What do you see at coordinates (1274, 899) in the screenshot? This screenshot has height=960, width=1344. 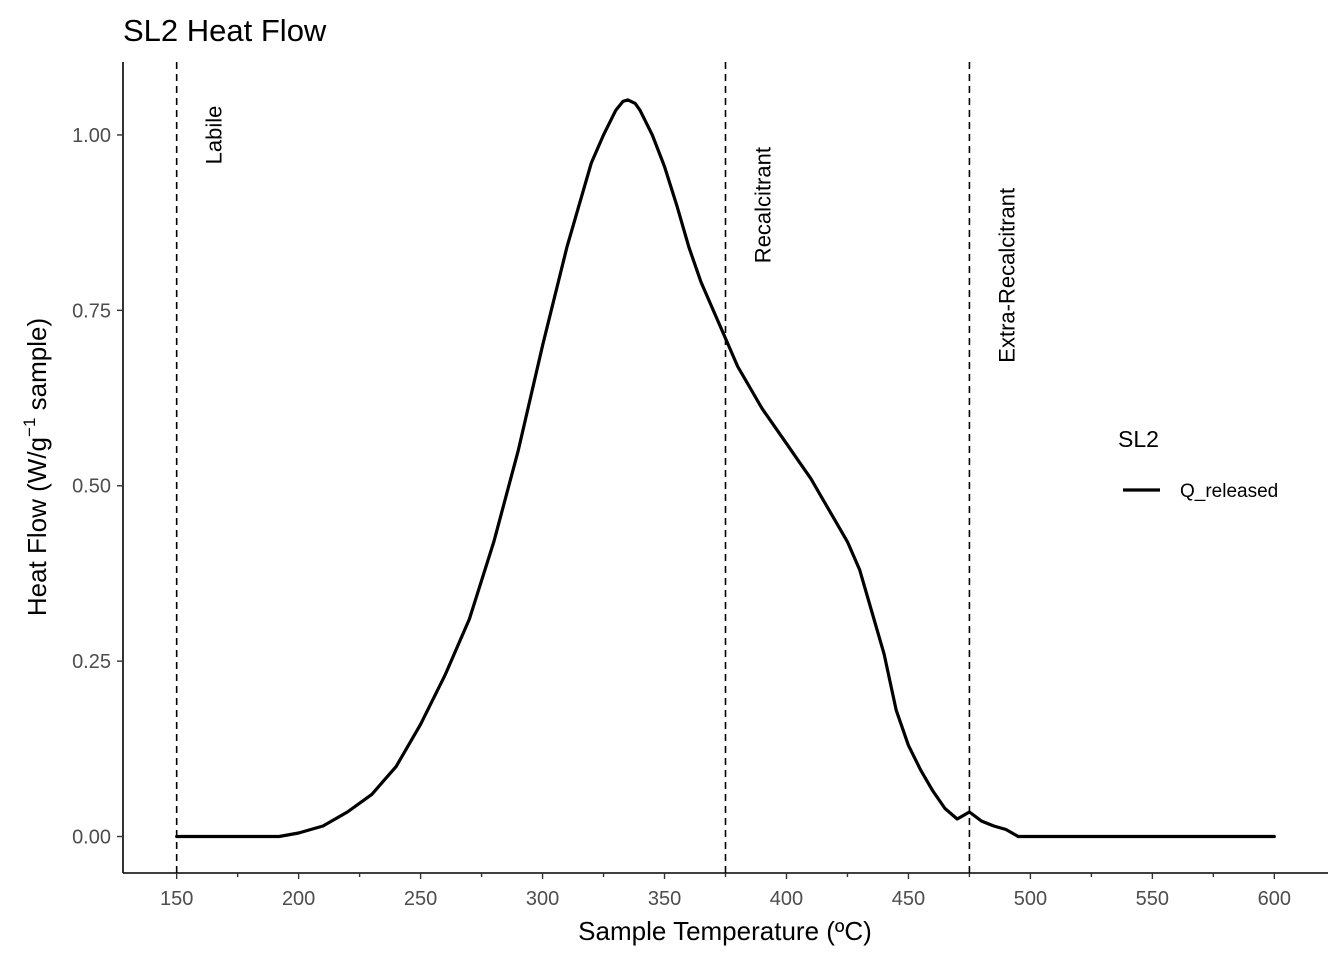 I see `x-tick-label: 600` at bounding box center [1274, 899].